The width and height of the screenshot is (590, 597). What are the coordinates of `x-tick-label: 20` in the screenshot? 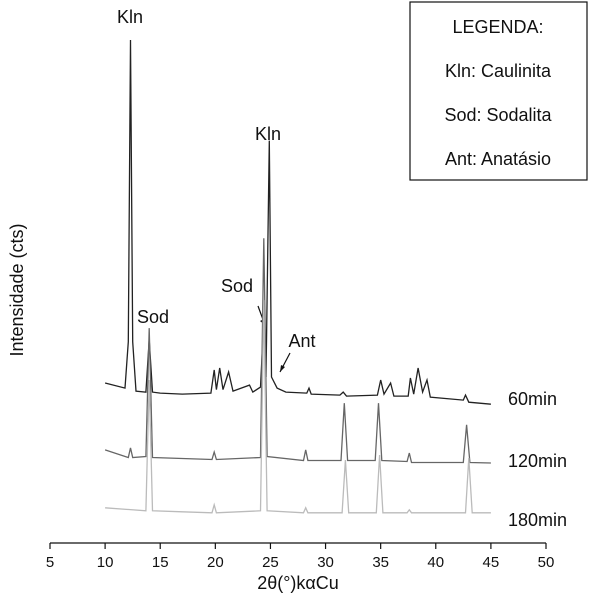 It's located at (215, 562).